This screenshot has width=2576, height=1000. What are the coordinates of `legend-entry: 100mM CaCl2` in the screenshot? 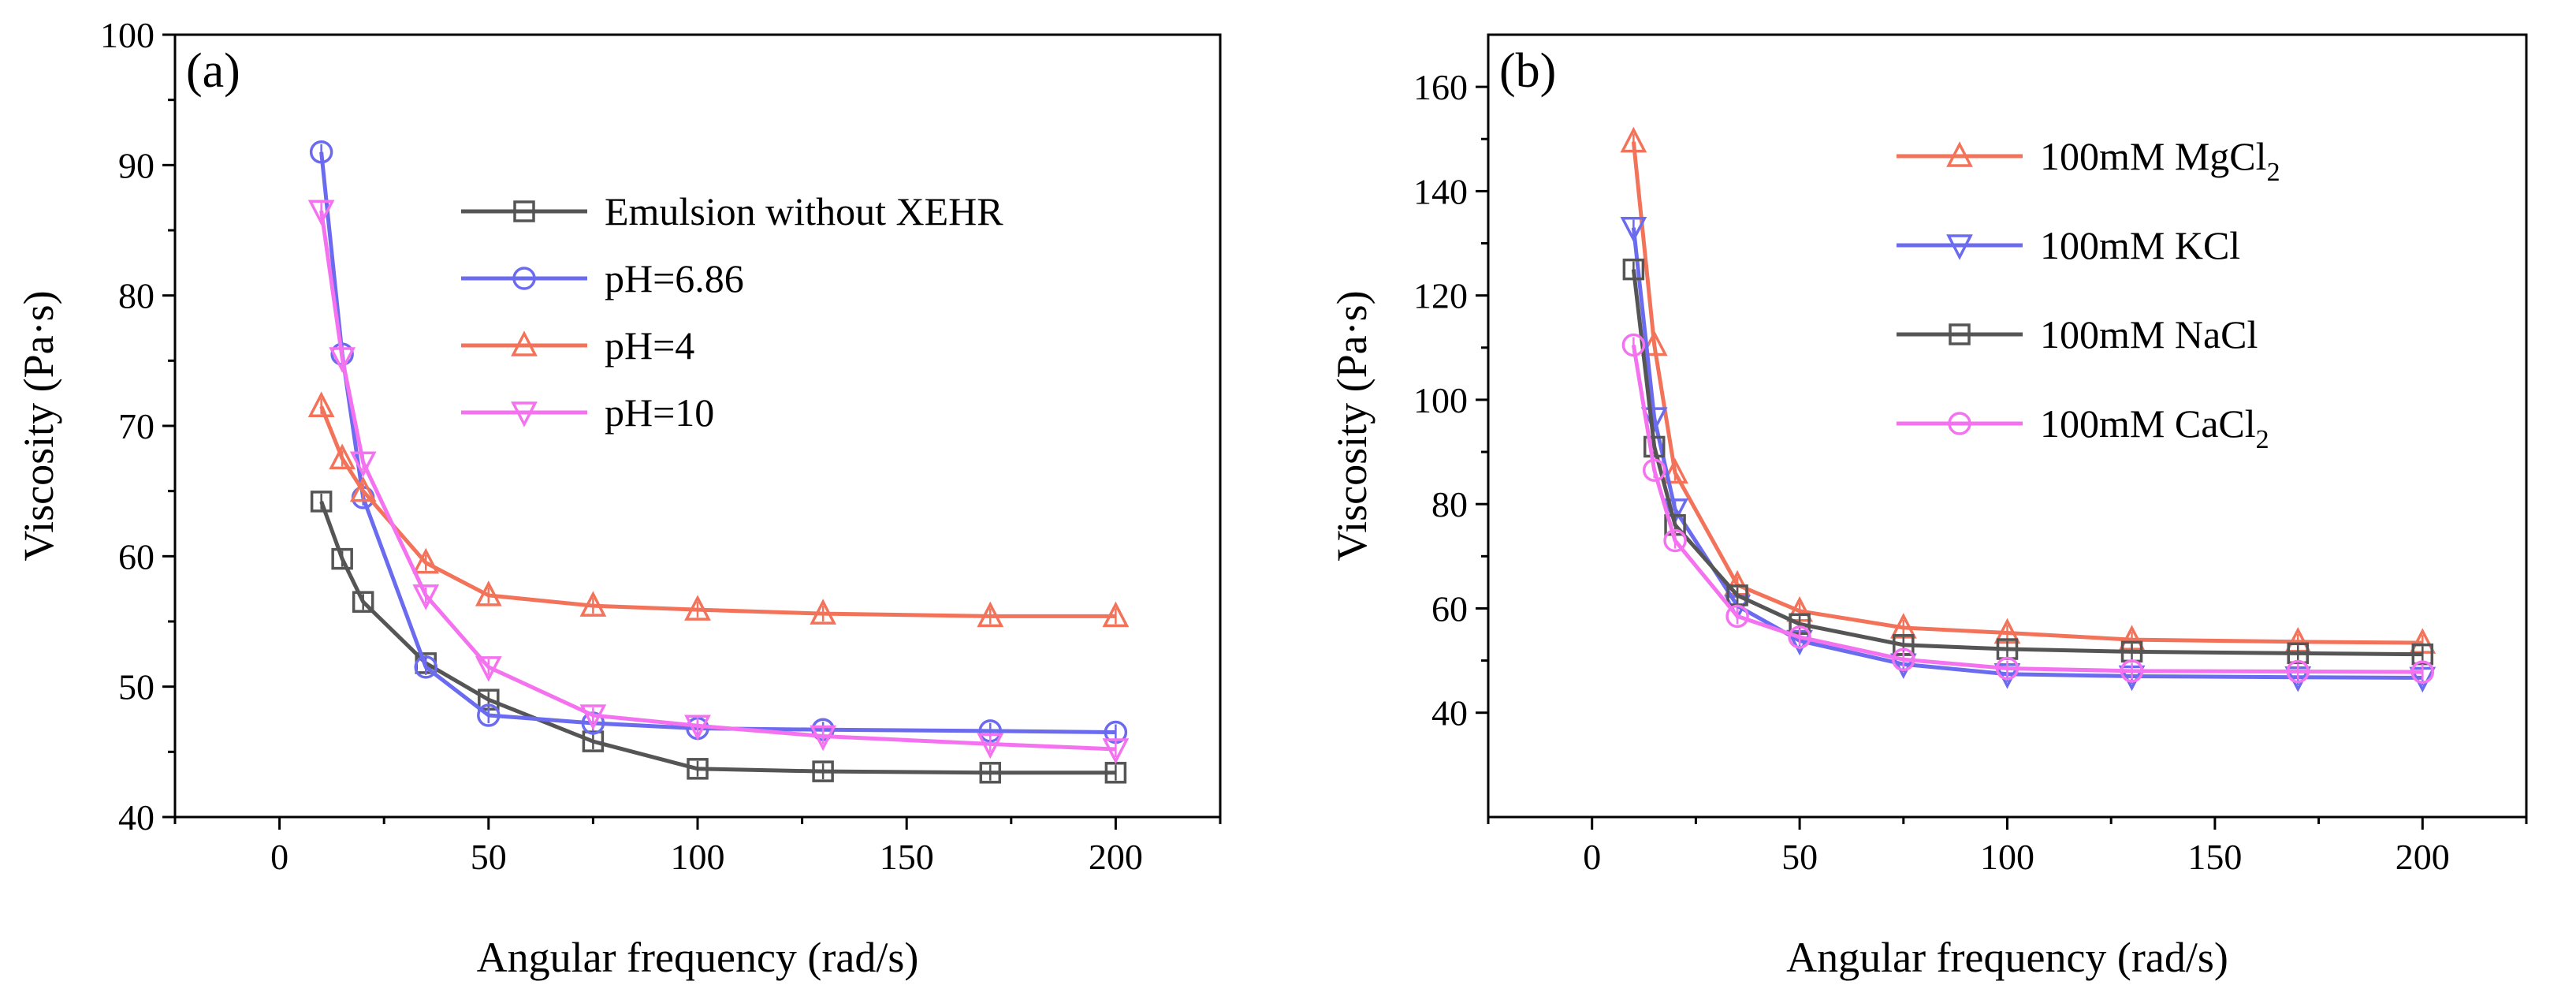 It's located at (2154, 428).